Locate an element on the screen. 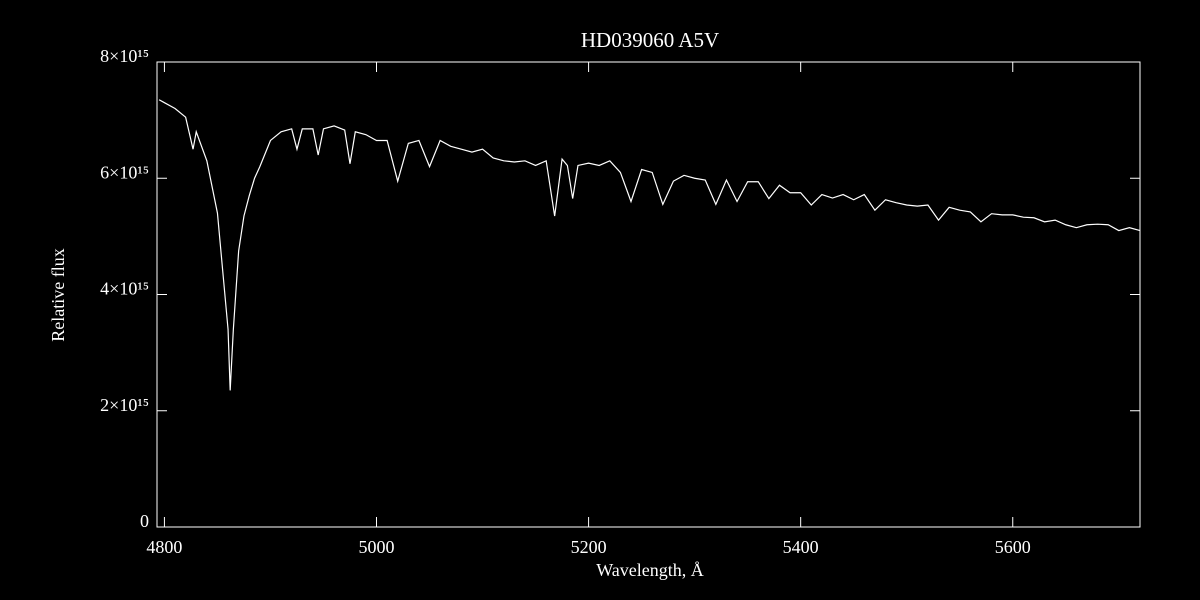 This screenshot has width=1200, height=600. y-tick-label: 8×10¹⁵ is located at coordinates (124, 56).